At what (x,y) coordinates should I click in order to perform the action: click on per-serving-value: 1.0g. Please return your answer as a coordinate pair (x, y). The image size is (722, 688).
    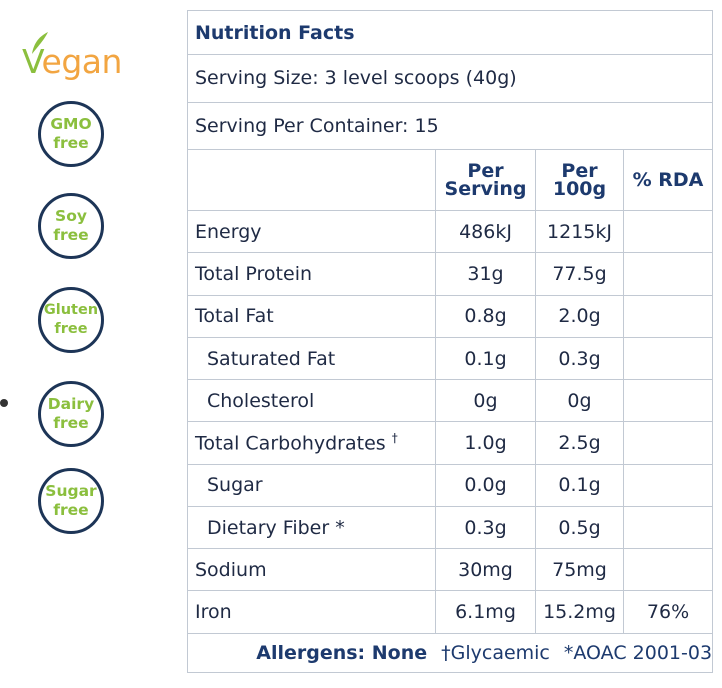
    Looking at the image, I should click on (485, 443).